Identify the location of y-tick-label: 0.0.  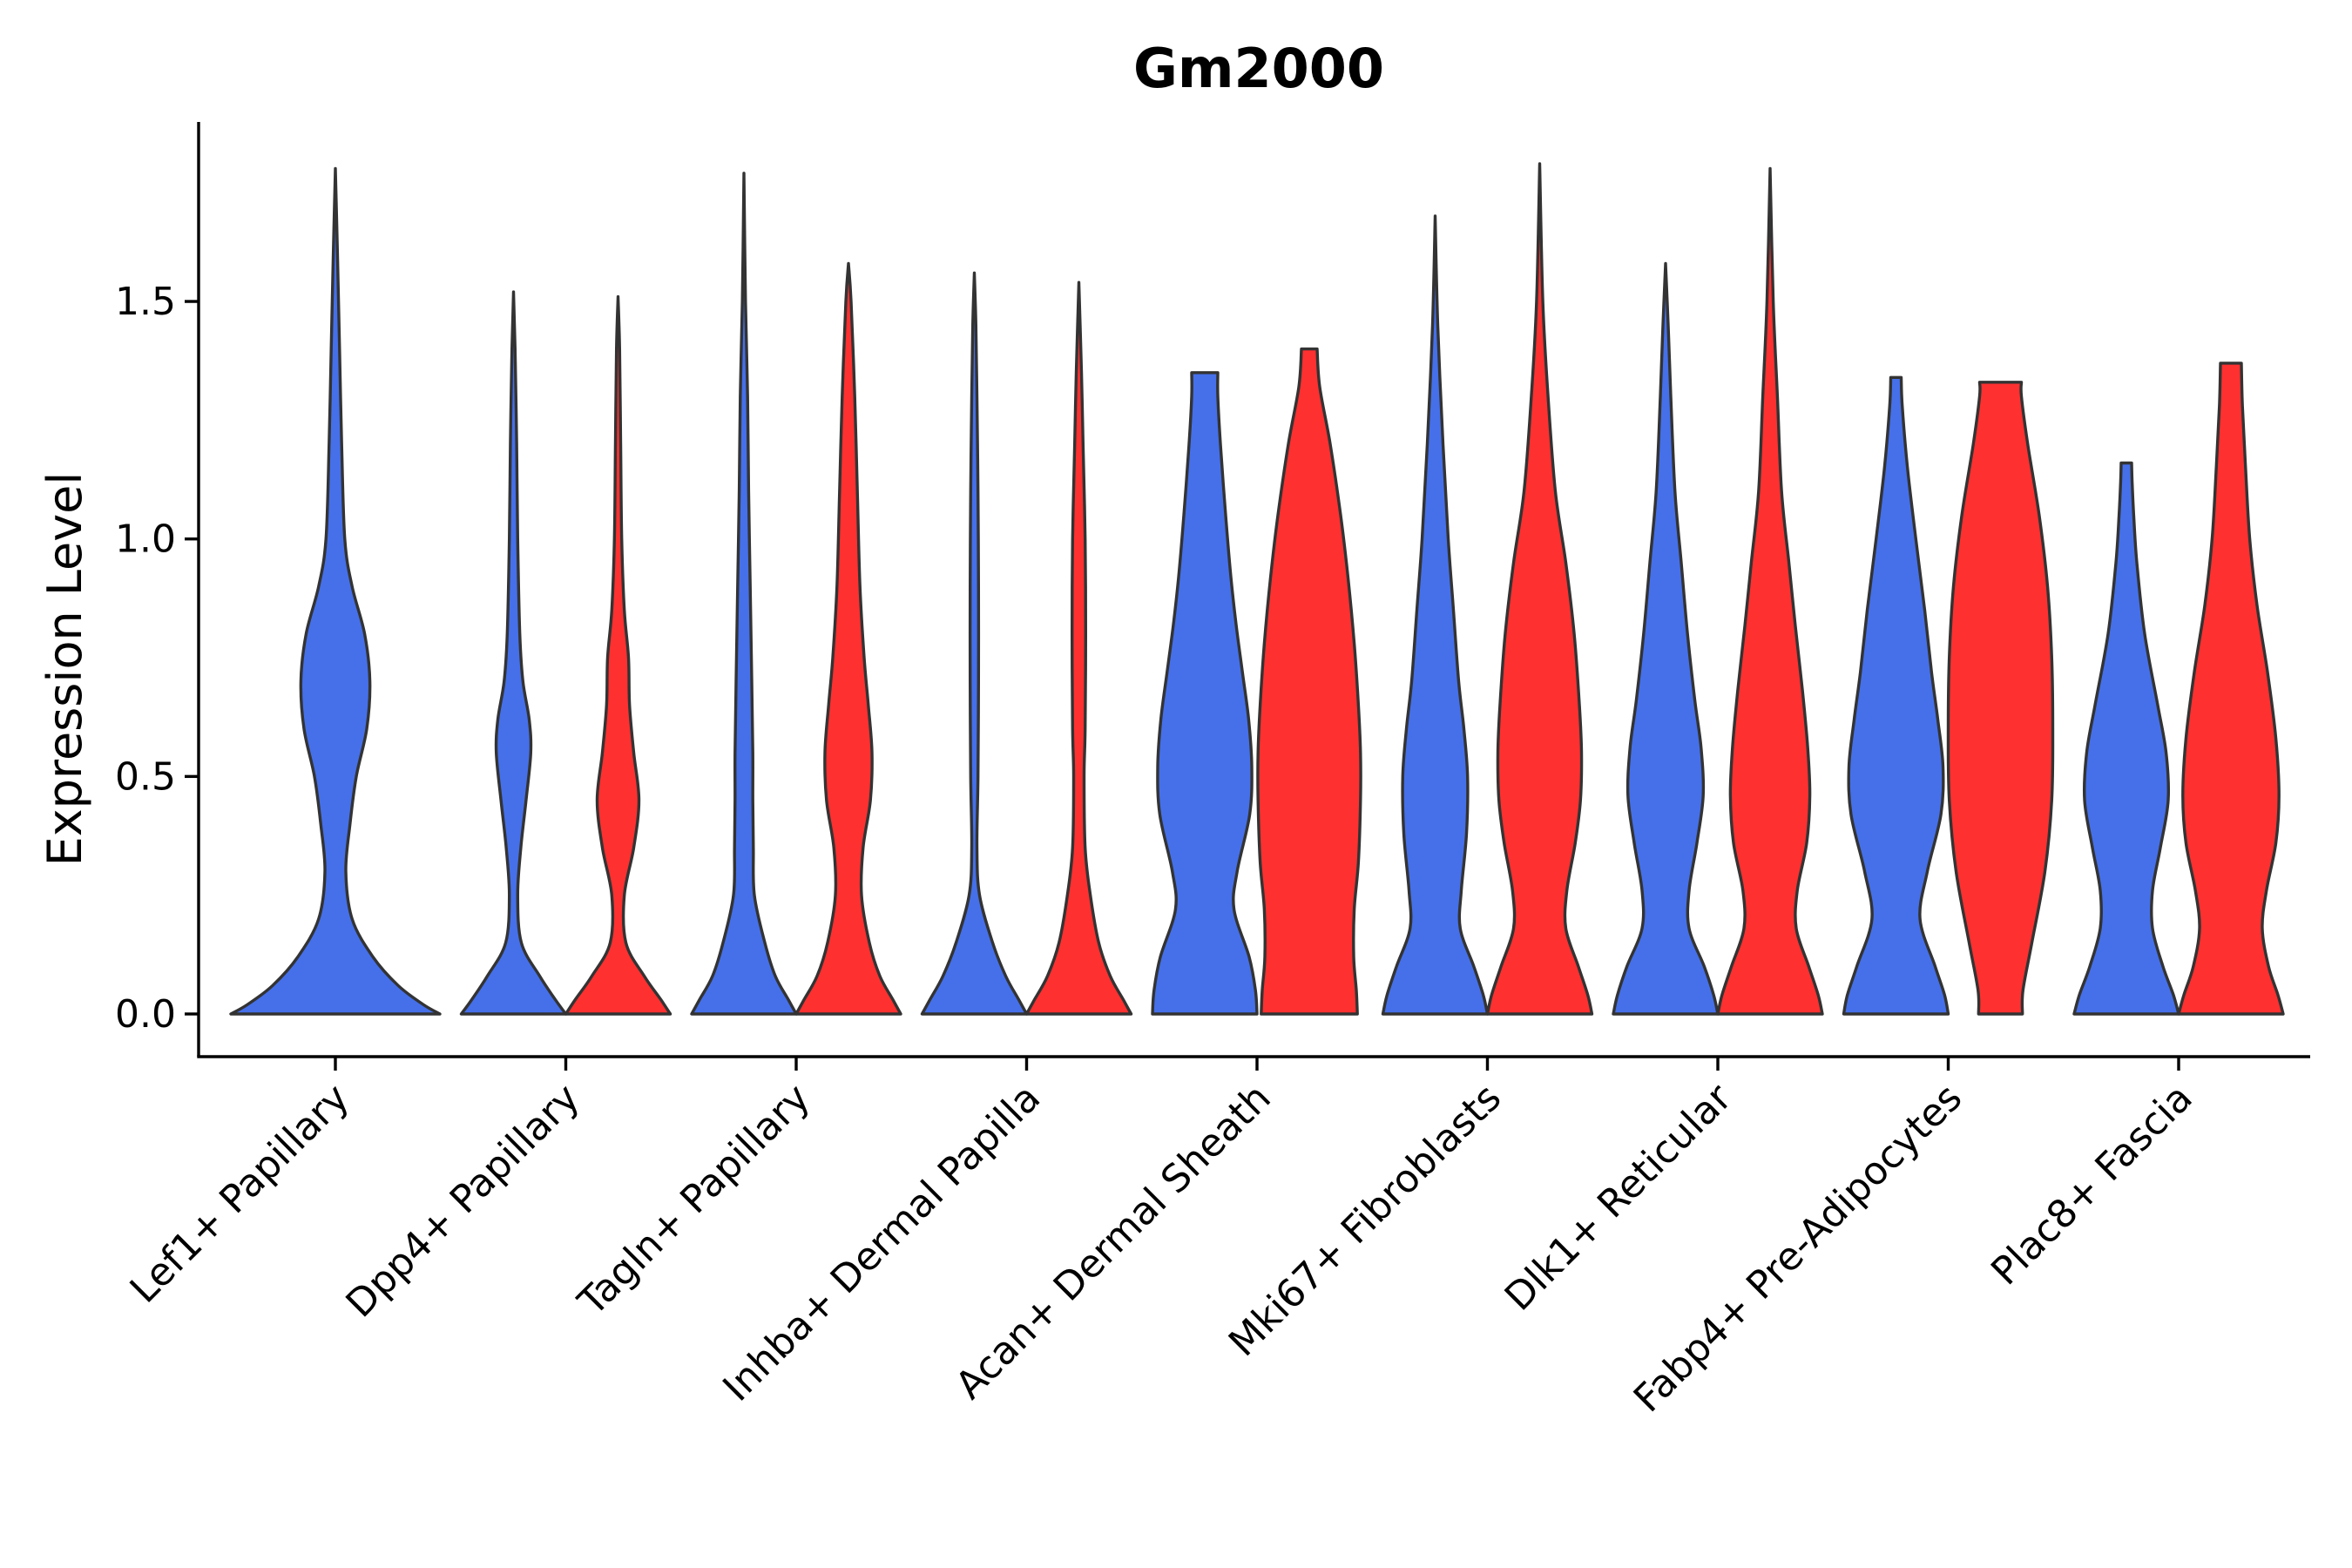
(145, 1014).